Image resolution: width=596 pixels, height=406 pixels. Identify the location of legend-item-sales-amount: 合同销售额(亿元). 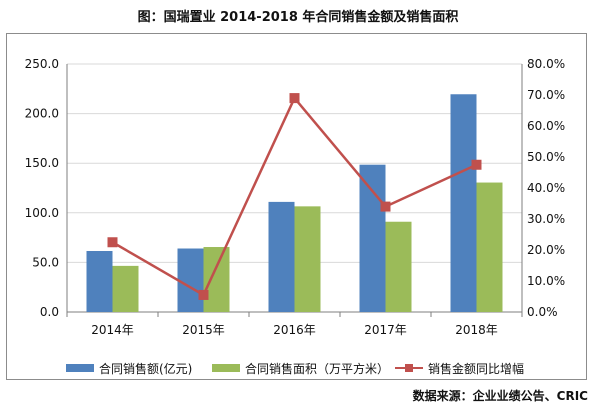
(129, 368).